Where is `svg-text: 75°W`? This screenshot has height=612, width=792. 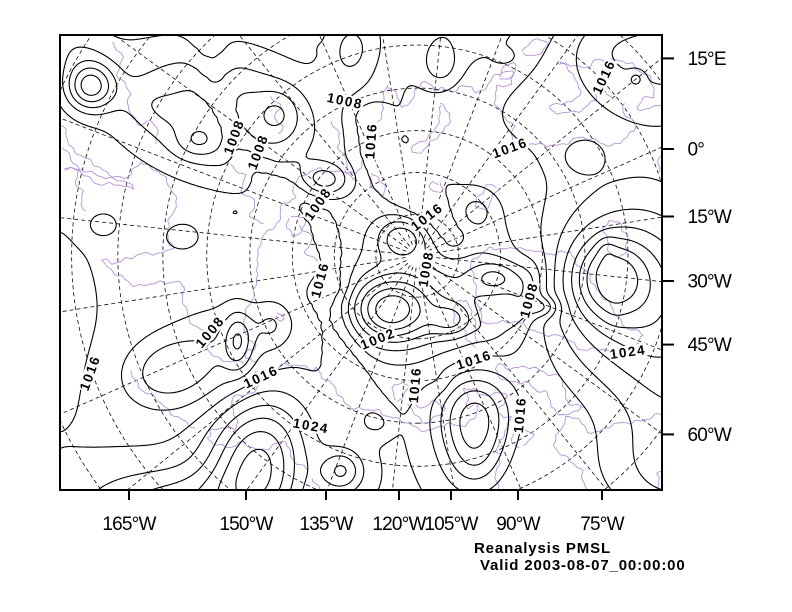
svg-text: 75°W is located at coordinates (602, 524).